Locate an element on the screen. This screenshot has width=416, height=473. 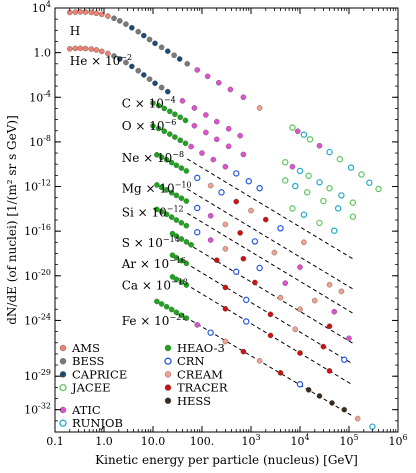
y-tick-label-base: 1.0 is located at coordinates (43, 53).